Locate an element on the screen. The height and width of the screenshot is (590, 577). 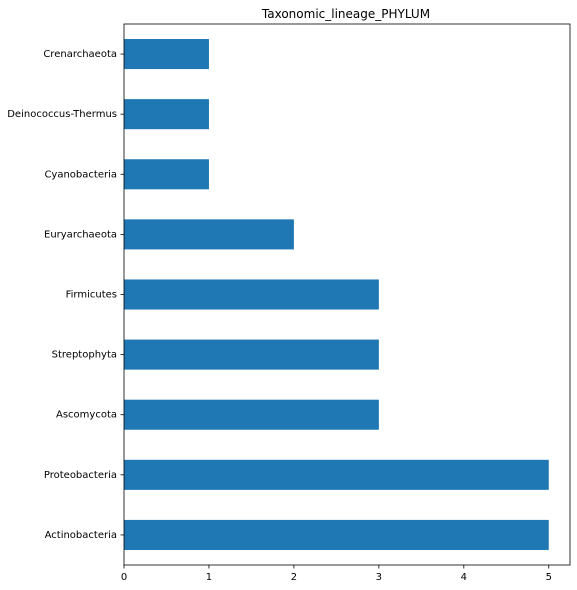
y-tick-label: Firmicutes is located at coordinates (91, 295).